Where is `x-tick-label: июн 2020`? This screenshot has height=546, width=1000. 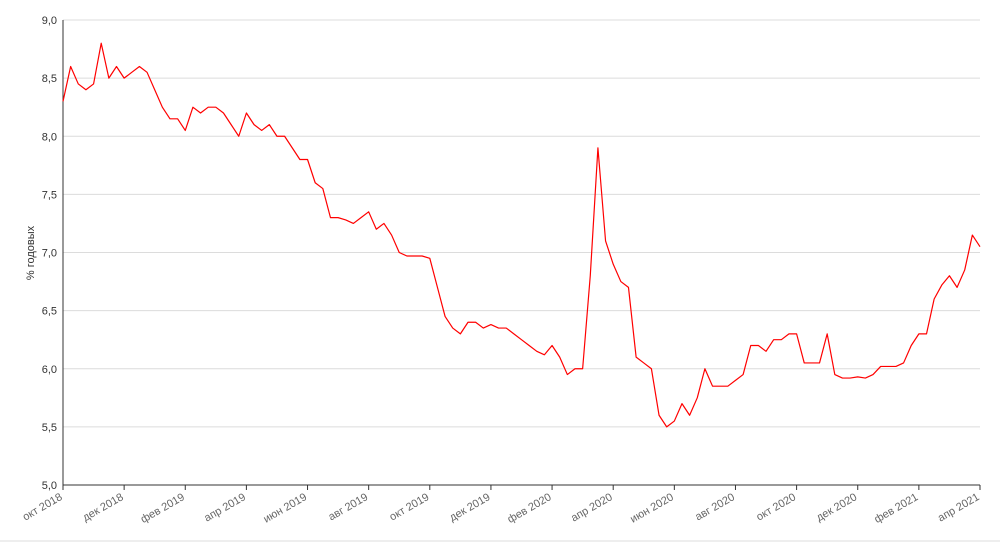
x-tick-label: июн 2020 is located at coordinates (652, 508).